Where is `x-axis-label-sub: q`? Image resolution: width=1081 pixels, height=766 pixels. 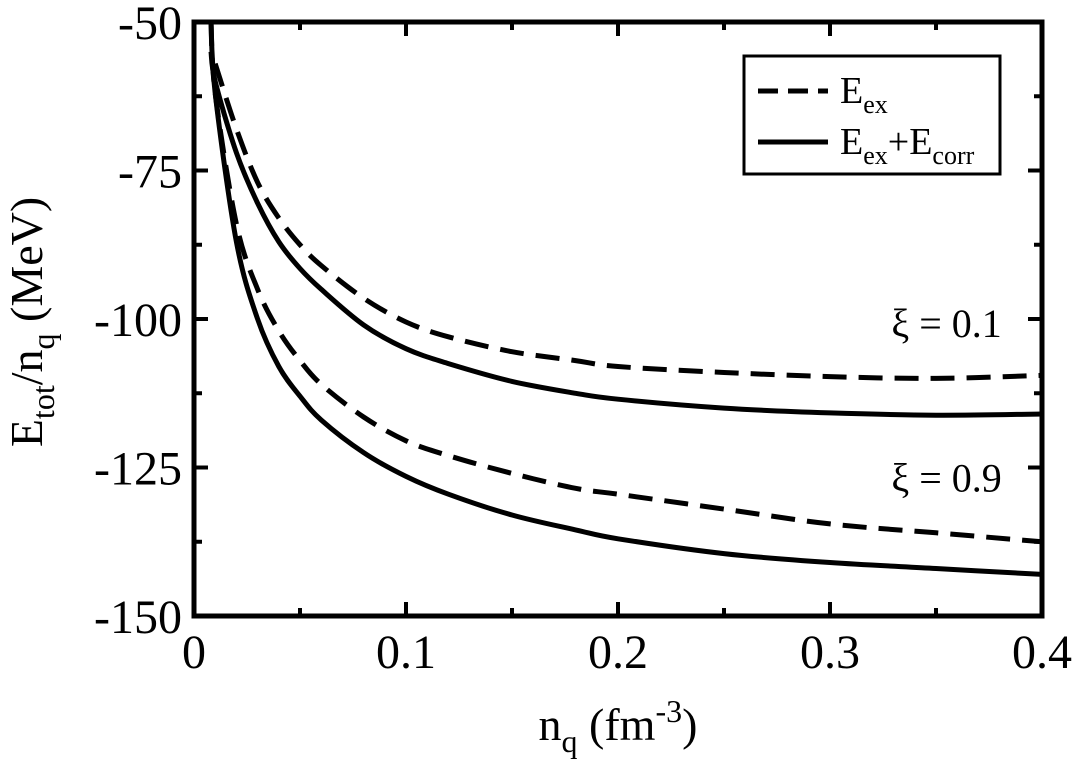
x-axis-label-sub: q is located at coordinates (570, 741).